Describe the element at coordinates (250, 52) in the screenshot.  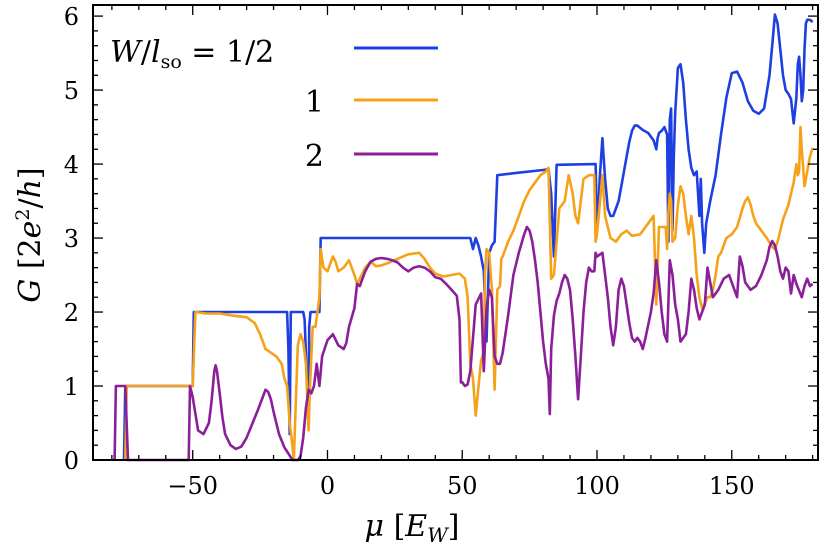
I see `legend-label-half: 1/2` at that location.